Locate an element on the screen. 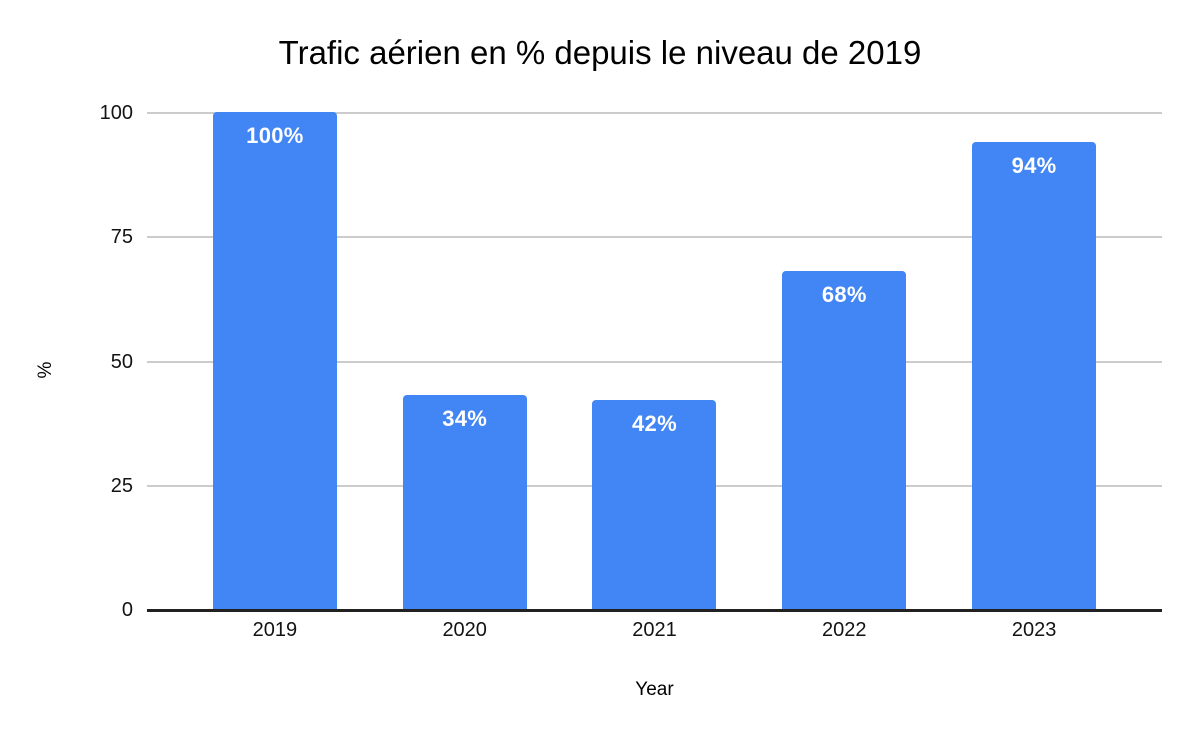  bar-2019: 100% is located at coordinates (274, 360).